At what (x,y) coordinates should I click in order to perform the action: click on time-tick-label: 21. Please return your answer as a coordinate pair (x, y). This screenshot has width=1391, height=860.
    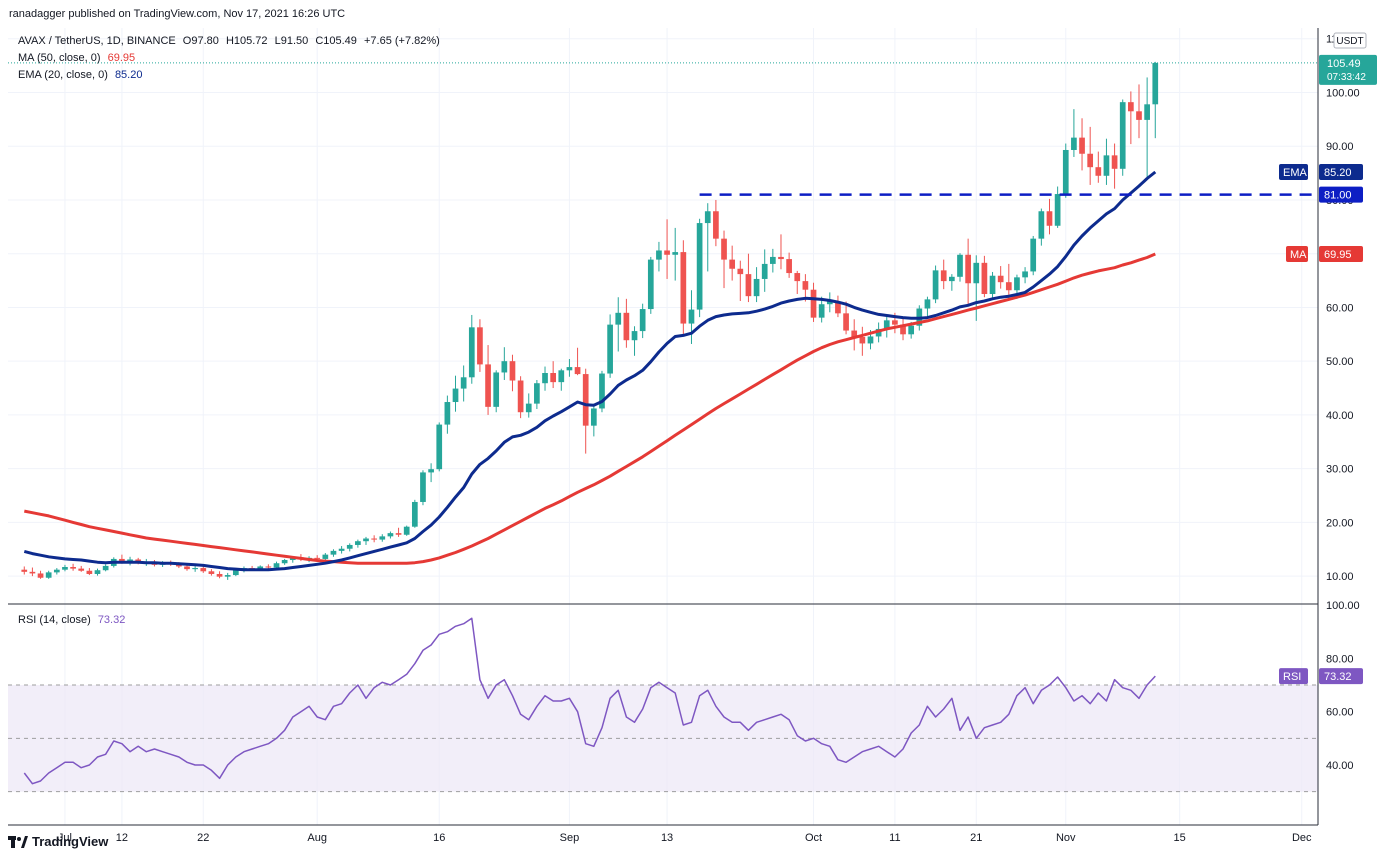
    Looking at the image, I should click on (976, 838).